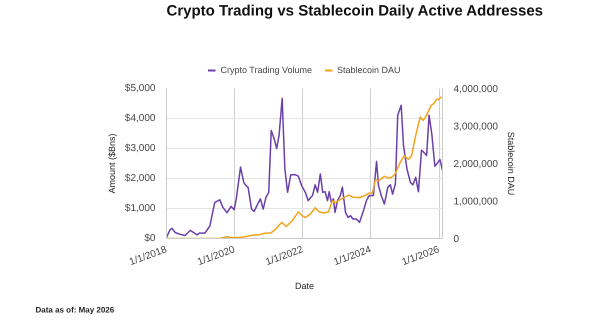  Describe the element at coordinates (476, 127) in the screenshot. I see `y2-tick-label: 3,000,000` at that location.